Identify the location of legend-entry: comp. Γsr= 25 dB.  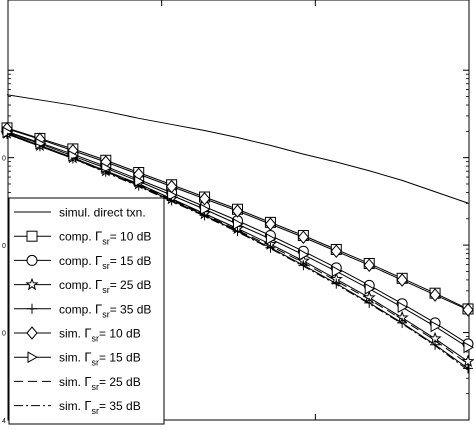
(82, 286).